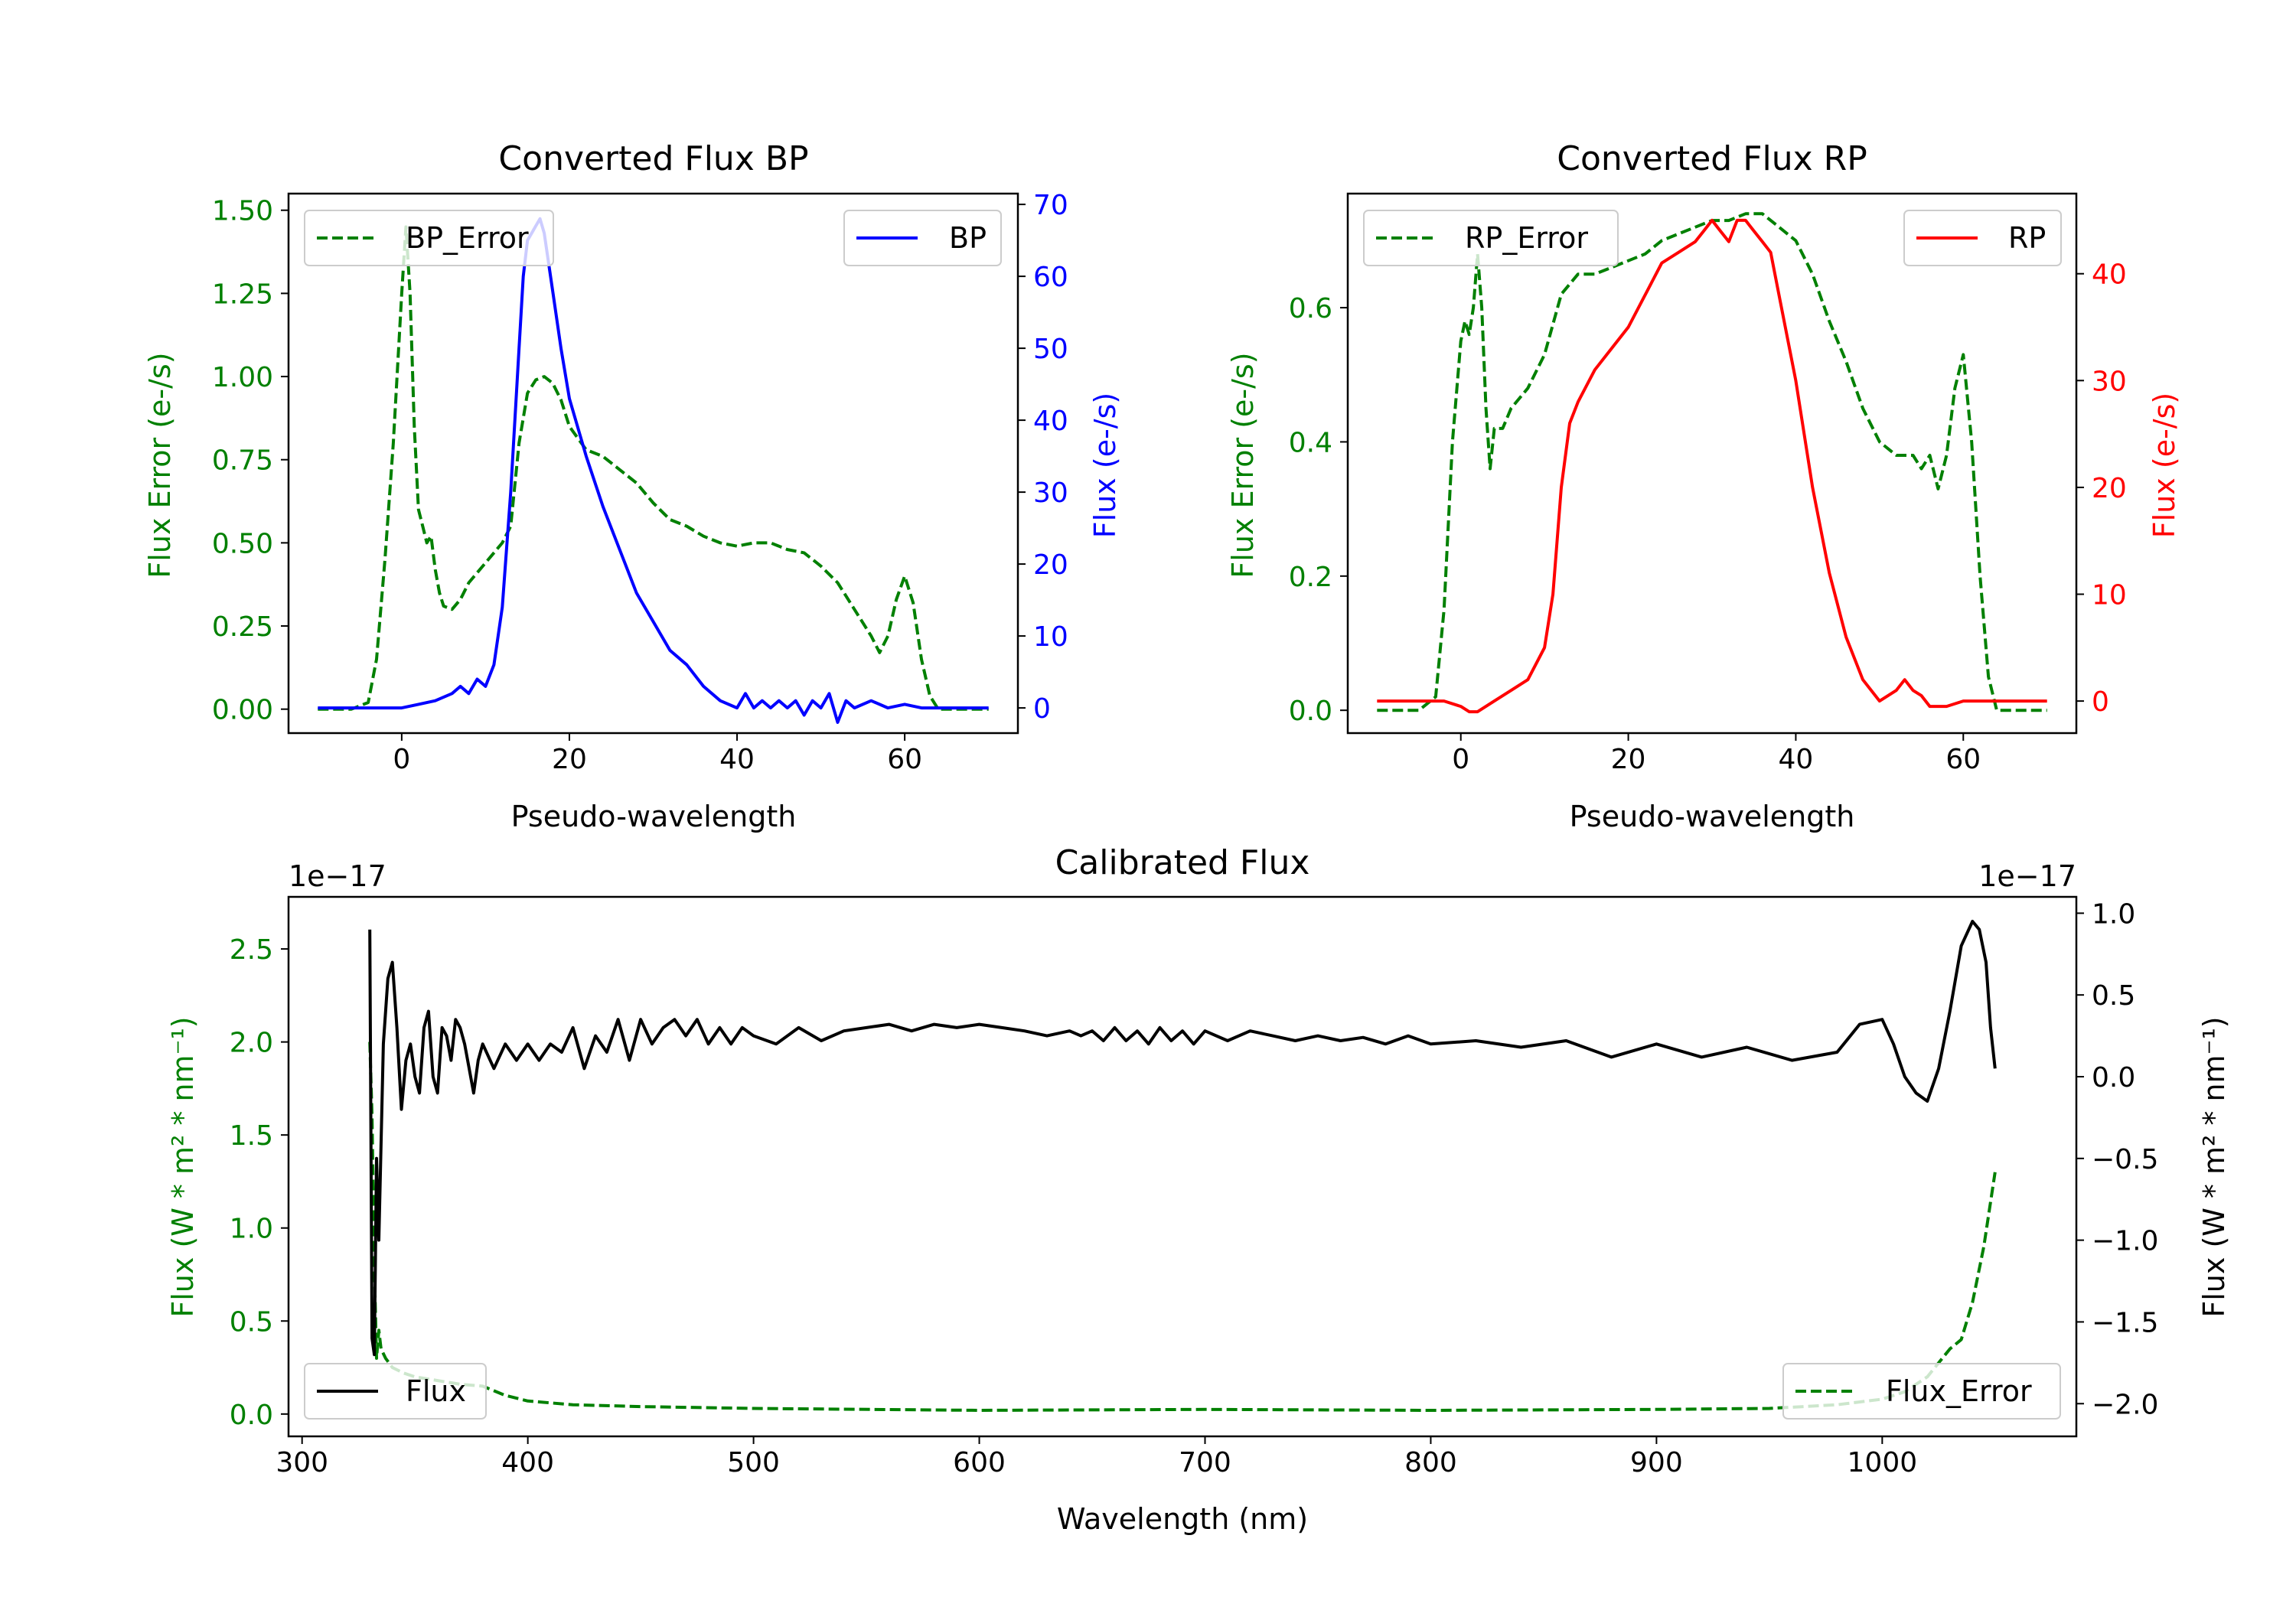 This screenshot has width=2296, height=1607. I want to click on cal-title: Calibrated Flux, so click(1182, 862).